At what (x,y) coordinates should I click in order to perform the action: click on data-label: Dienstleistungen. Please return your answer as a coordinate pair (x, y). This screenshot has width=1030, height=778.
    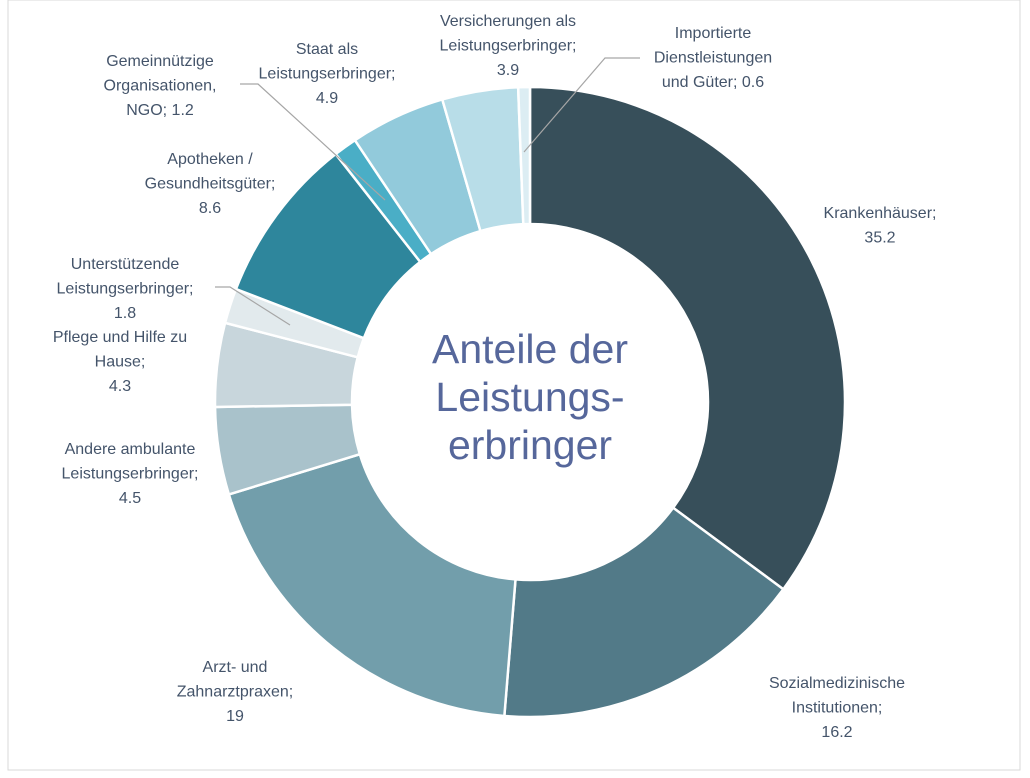
    Looking at the image, I should click on (713, 58).